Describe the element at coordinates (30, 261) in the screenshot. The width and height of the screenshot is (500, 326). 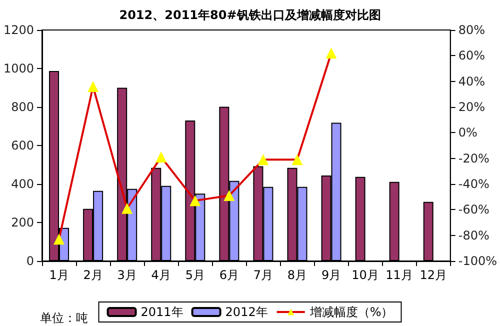
I see `y-tick-label: 0` at that location.